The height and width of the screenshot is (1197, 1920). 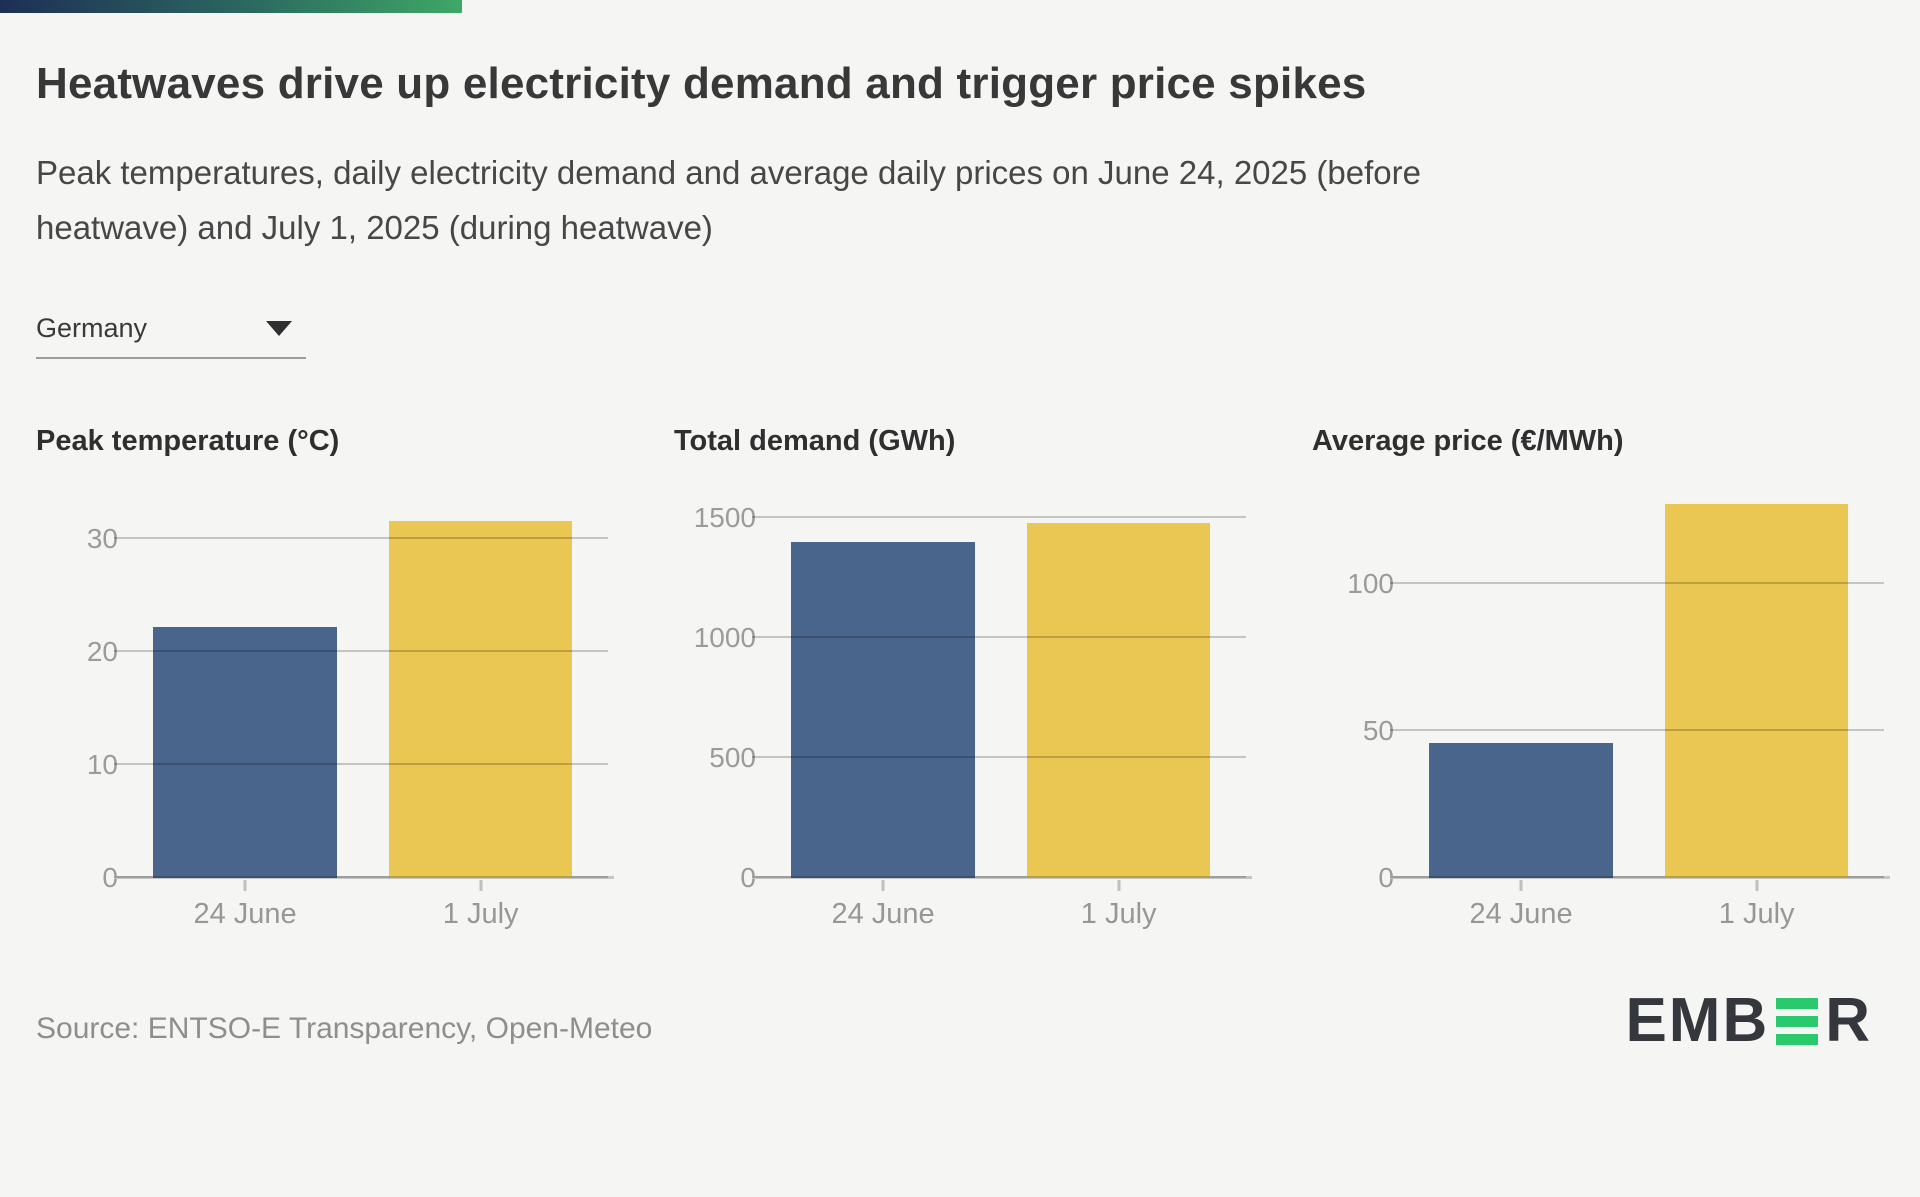 I want to click on y-tick-label: 500, so click(x=732, y=757).